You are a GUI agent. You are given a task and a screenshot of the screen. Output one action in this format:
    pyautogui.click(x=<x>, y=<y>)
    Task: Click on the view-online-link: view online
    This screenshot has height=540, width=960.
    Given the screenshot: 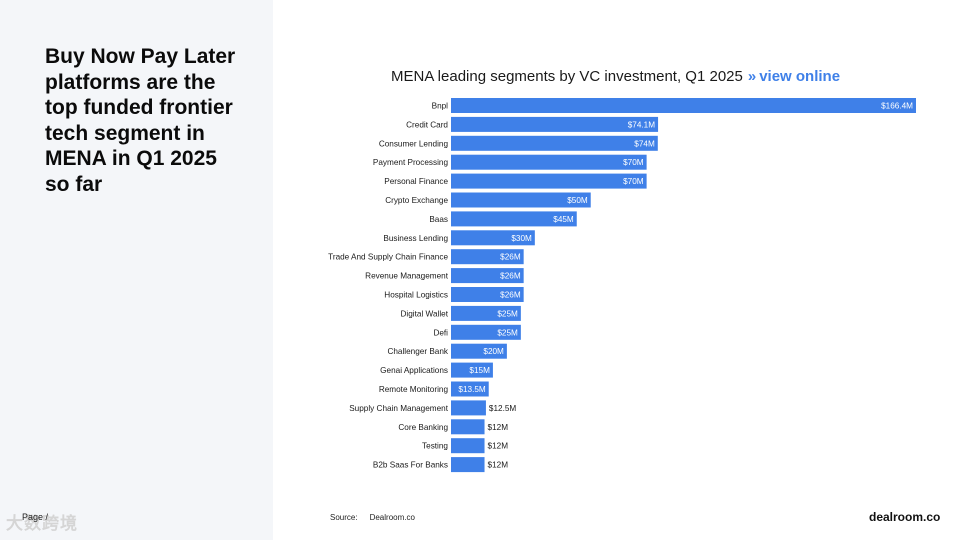 What is the action you would take?
    pyautogui.click(x=800, y=76)
    